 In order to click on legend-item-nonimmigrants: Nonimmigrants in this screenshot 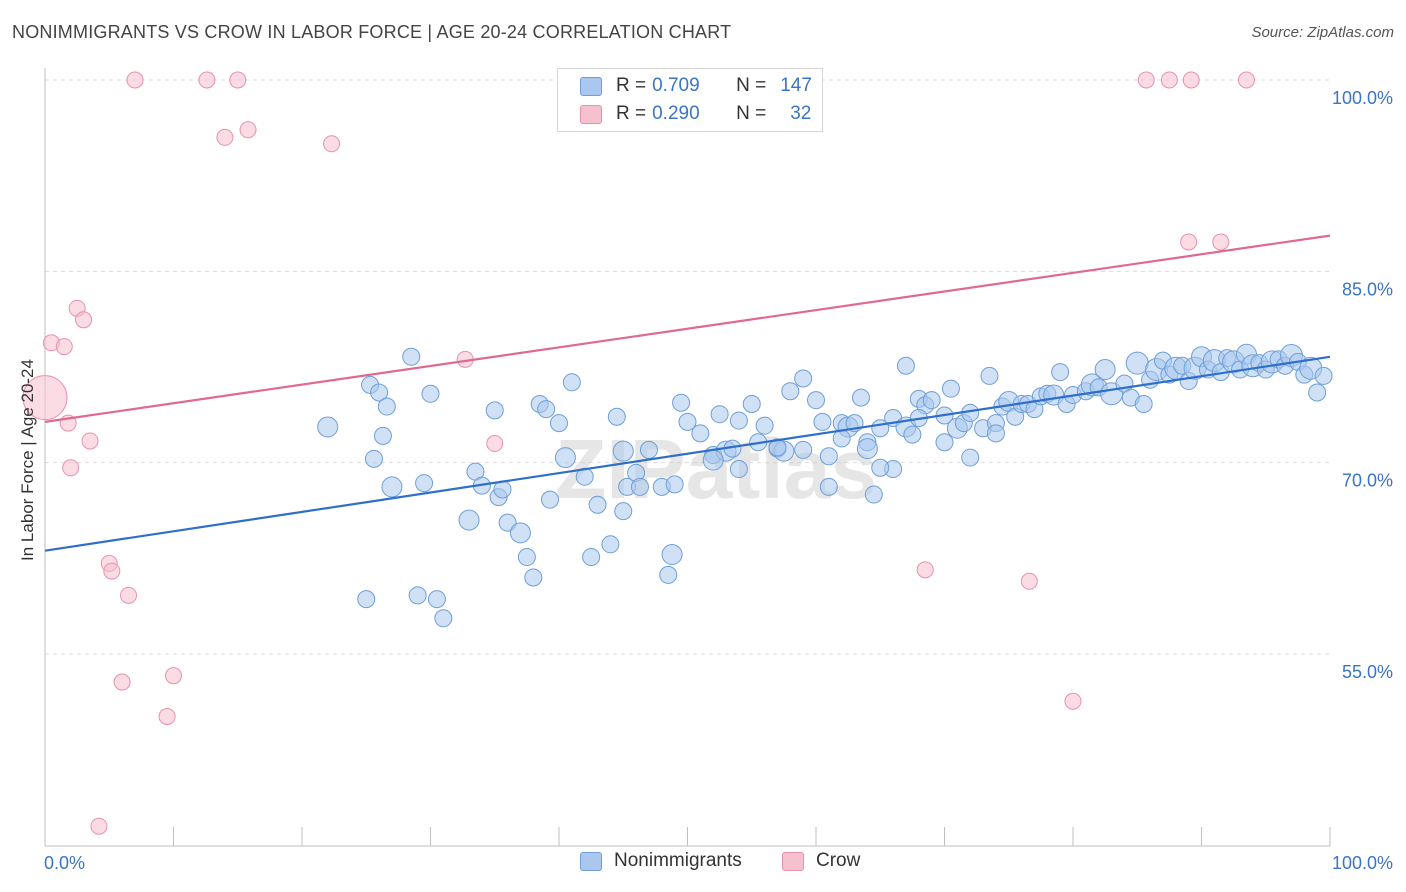, I will do `click(661, 861)`.